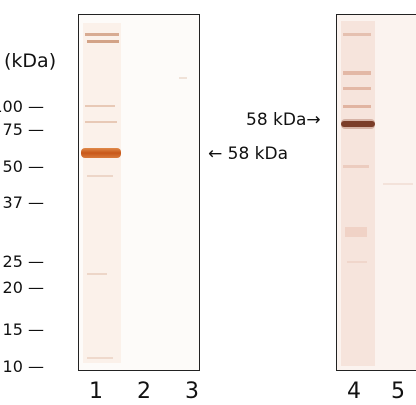 The image size is (416, 405). Describe the element at coordinates (356, 166) in the screenshot. I see `lane4-band-e` at that location.